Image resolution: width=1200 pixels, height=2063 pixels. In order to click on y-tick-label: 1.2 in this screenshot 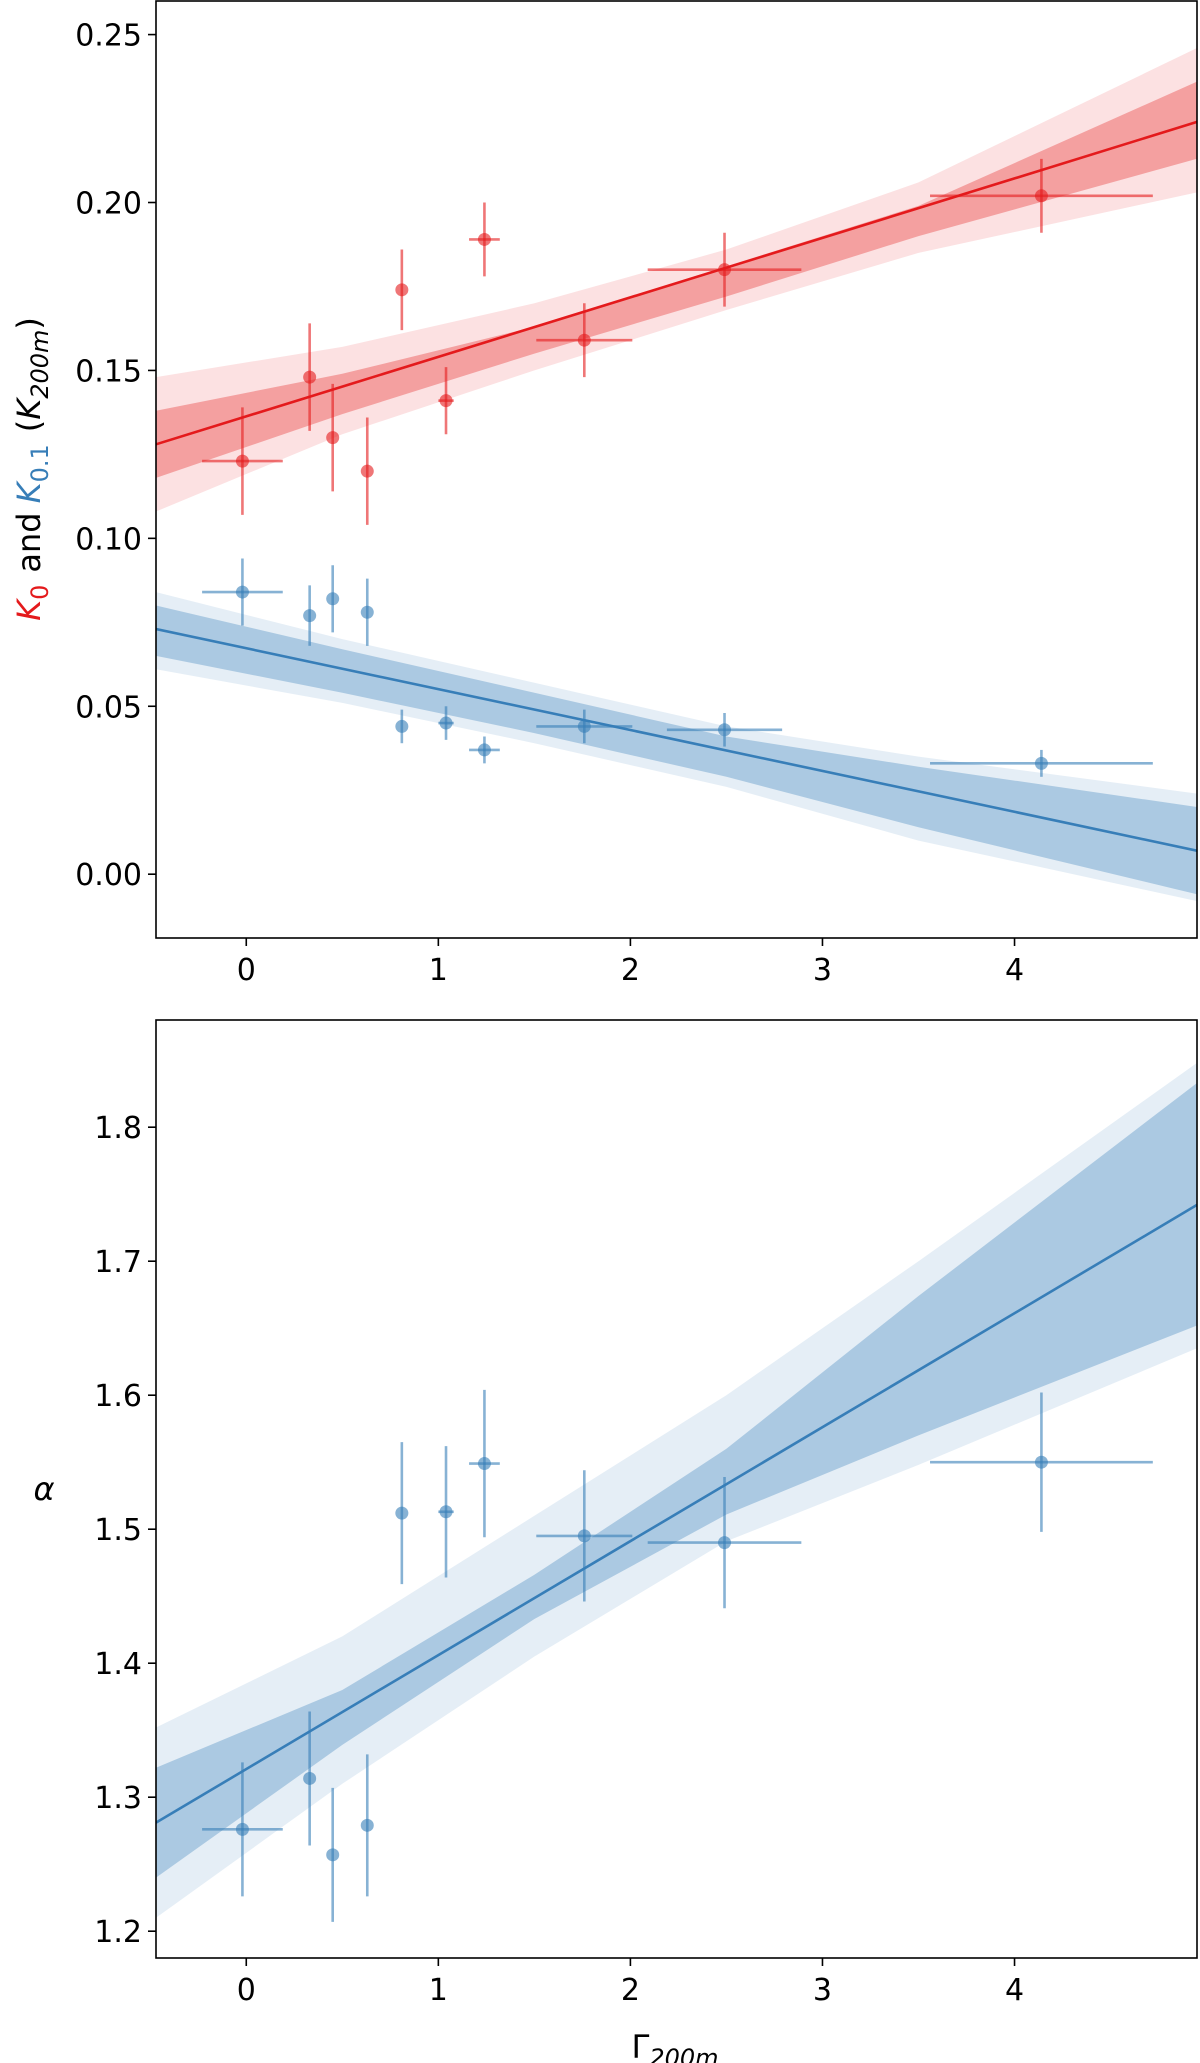, I will do `click(118, 1932)`.